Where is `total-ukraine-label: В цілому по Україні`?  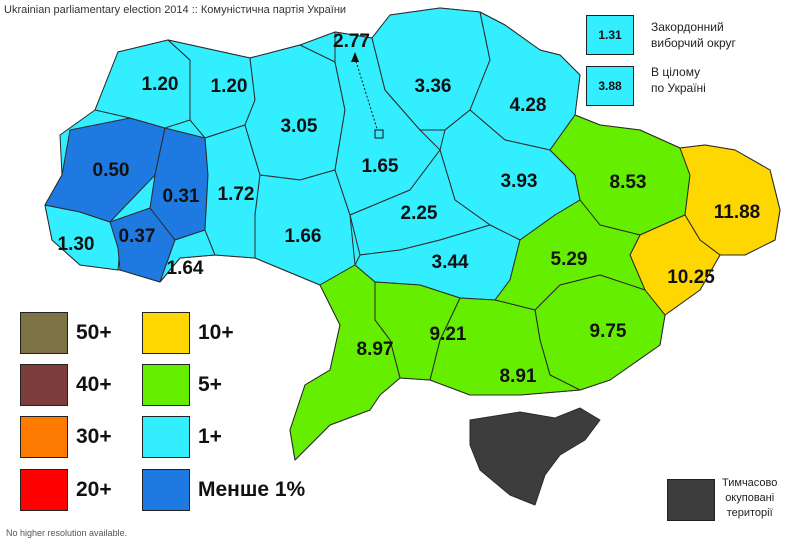
total-ukraine-label: В цілому по Україні is located at coordinates (678, 80).